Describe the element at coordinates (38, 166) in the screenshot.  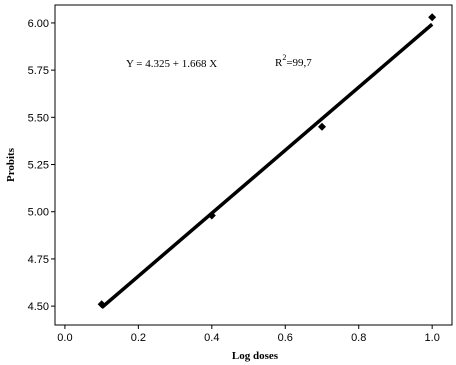
I see `y-tick-label: 5.25` at that location.